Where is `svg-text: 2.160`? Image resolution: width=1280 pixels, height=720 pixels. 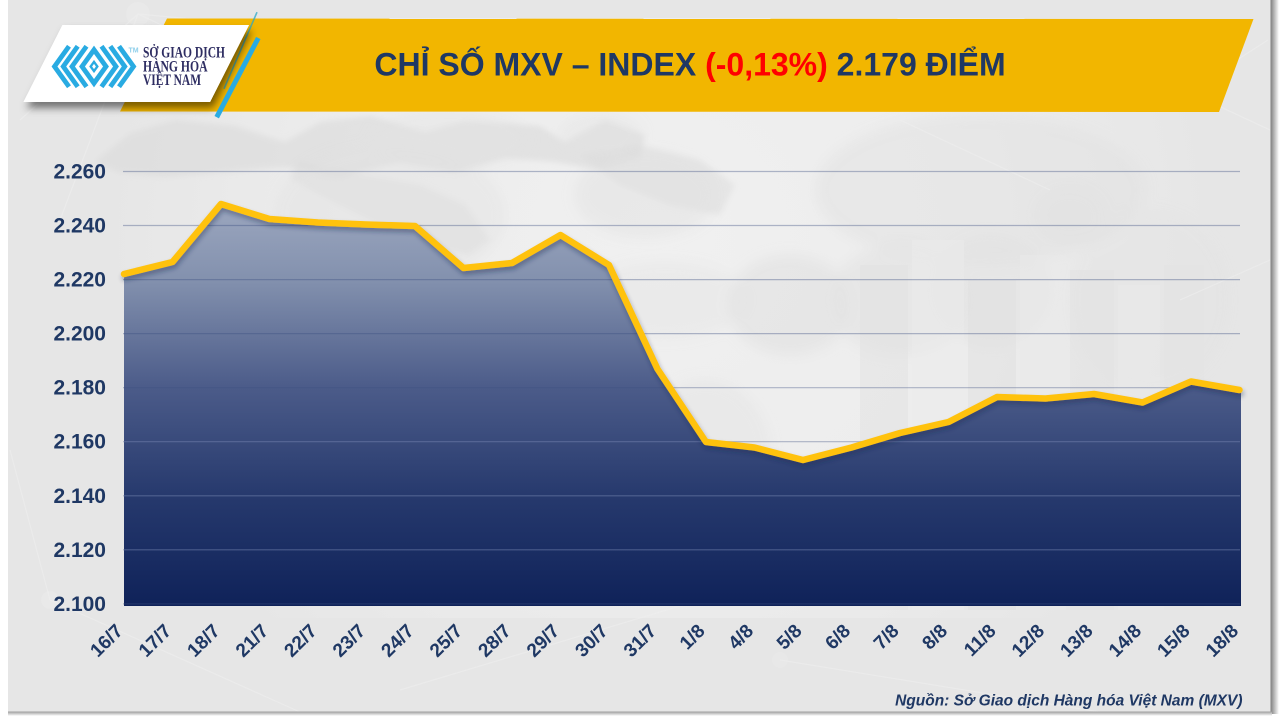 svg-text: 2.160 is located at coordinates (79, 442).